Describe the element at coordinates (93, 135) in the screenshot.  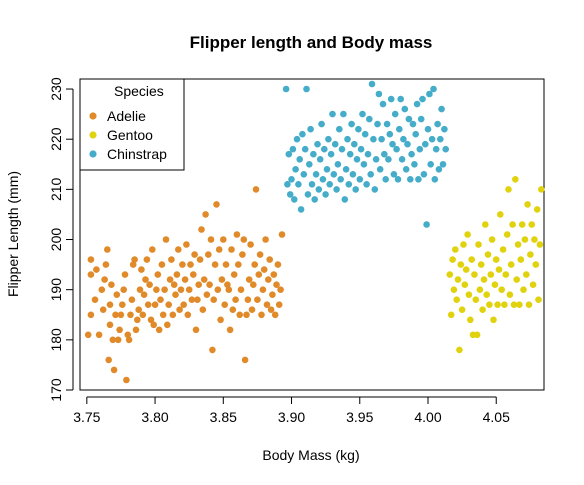
I see `legend-marker-gentoo` at that location.